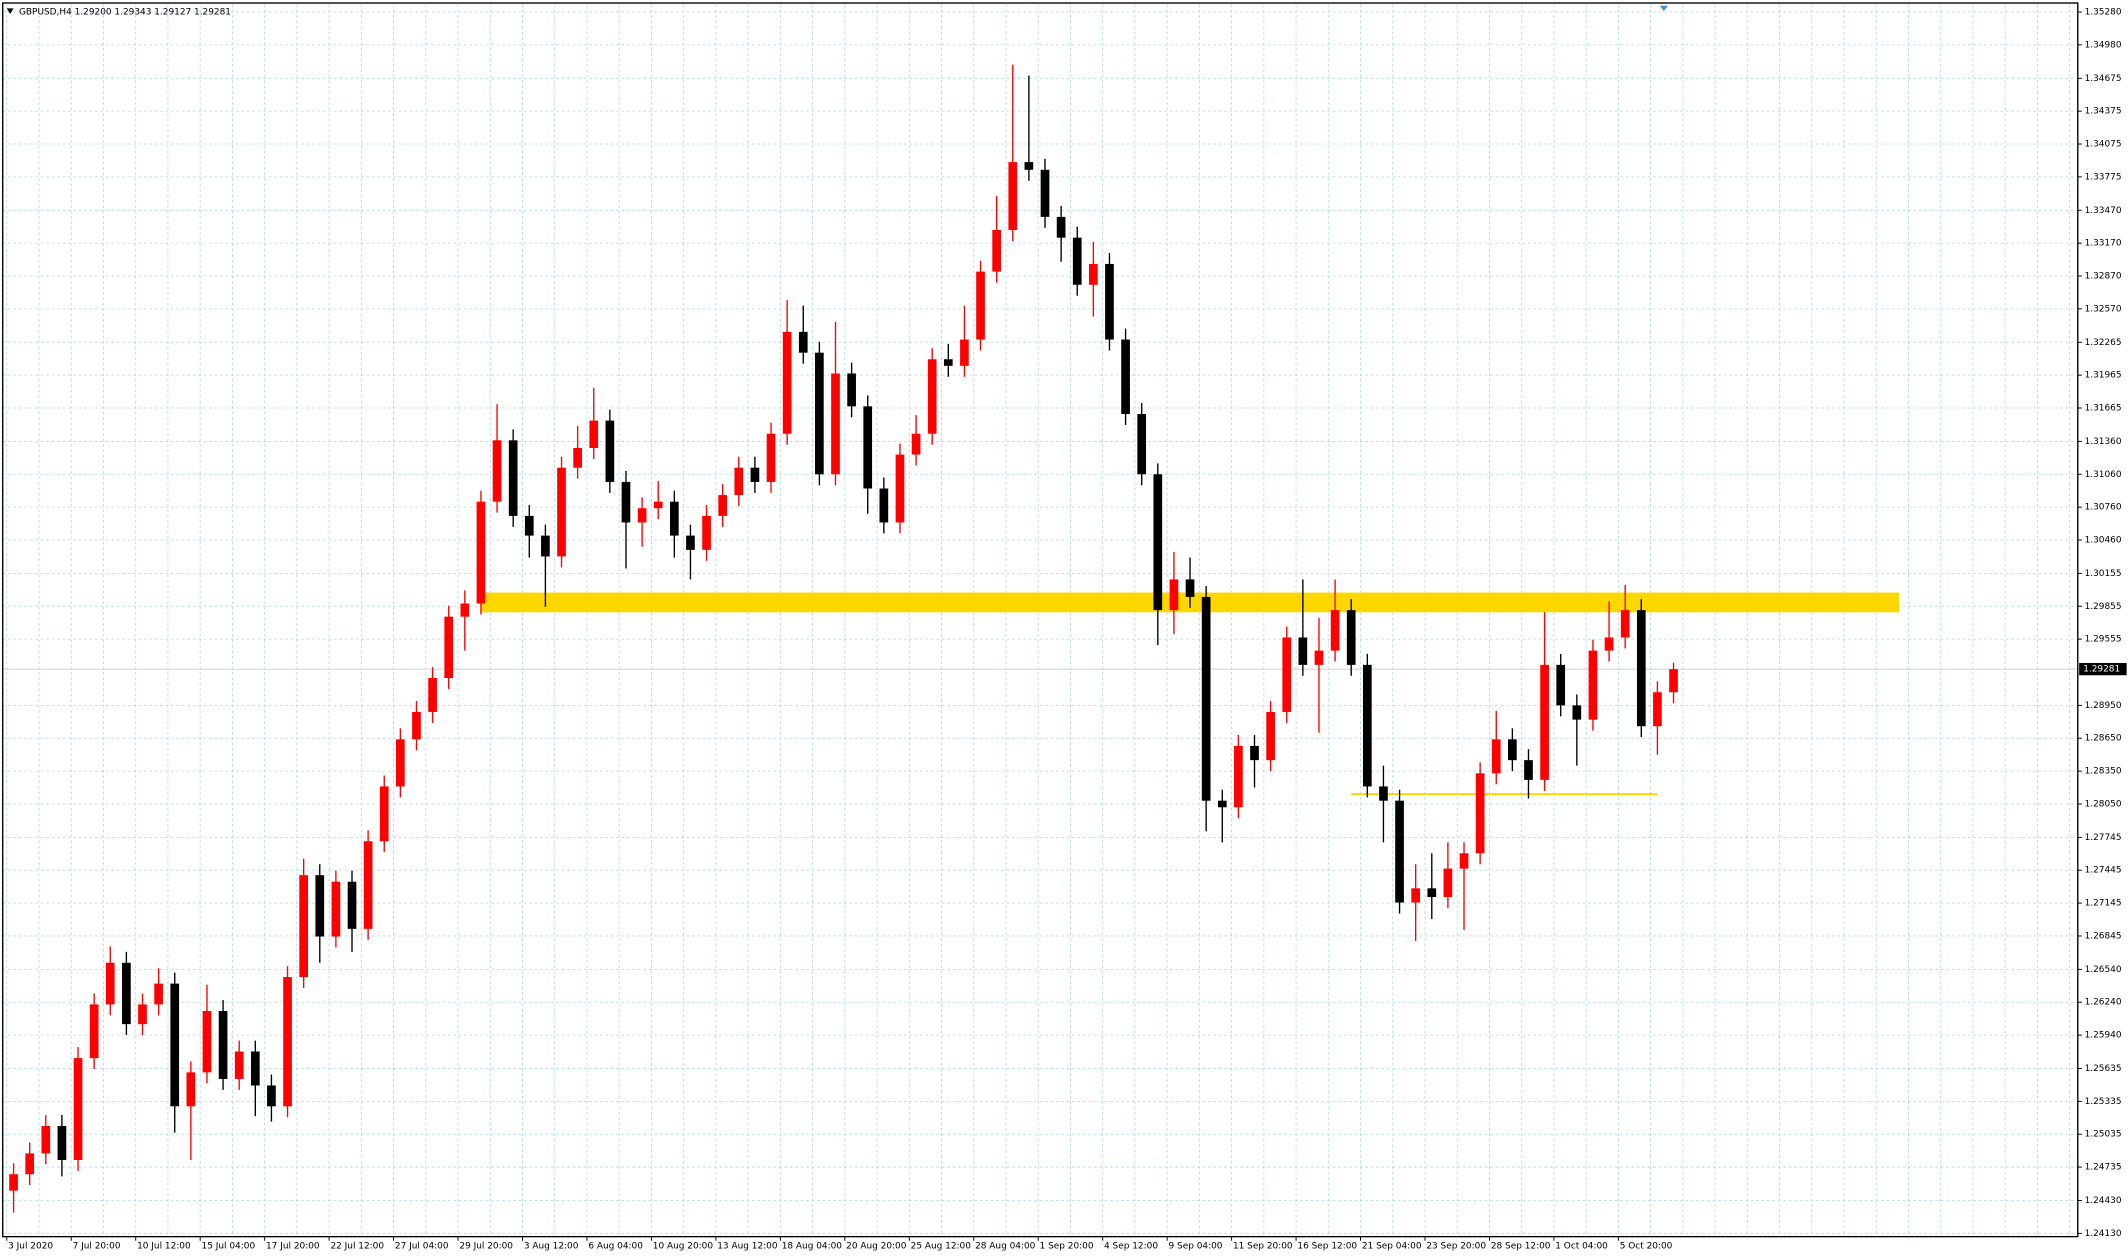  What do you see at coordinates (1581, 1247) in the screenshot?
I see `x-tick-label: 1 Oct 04:00` at bounding box center [1581, 1247].